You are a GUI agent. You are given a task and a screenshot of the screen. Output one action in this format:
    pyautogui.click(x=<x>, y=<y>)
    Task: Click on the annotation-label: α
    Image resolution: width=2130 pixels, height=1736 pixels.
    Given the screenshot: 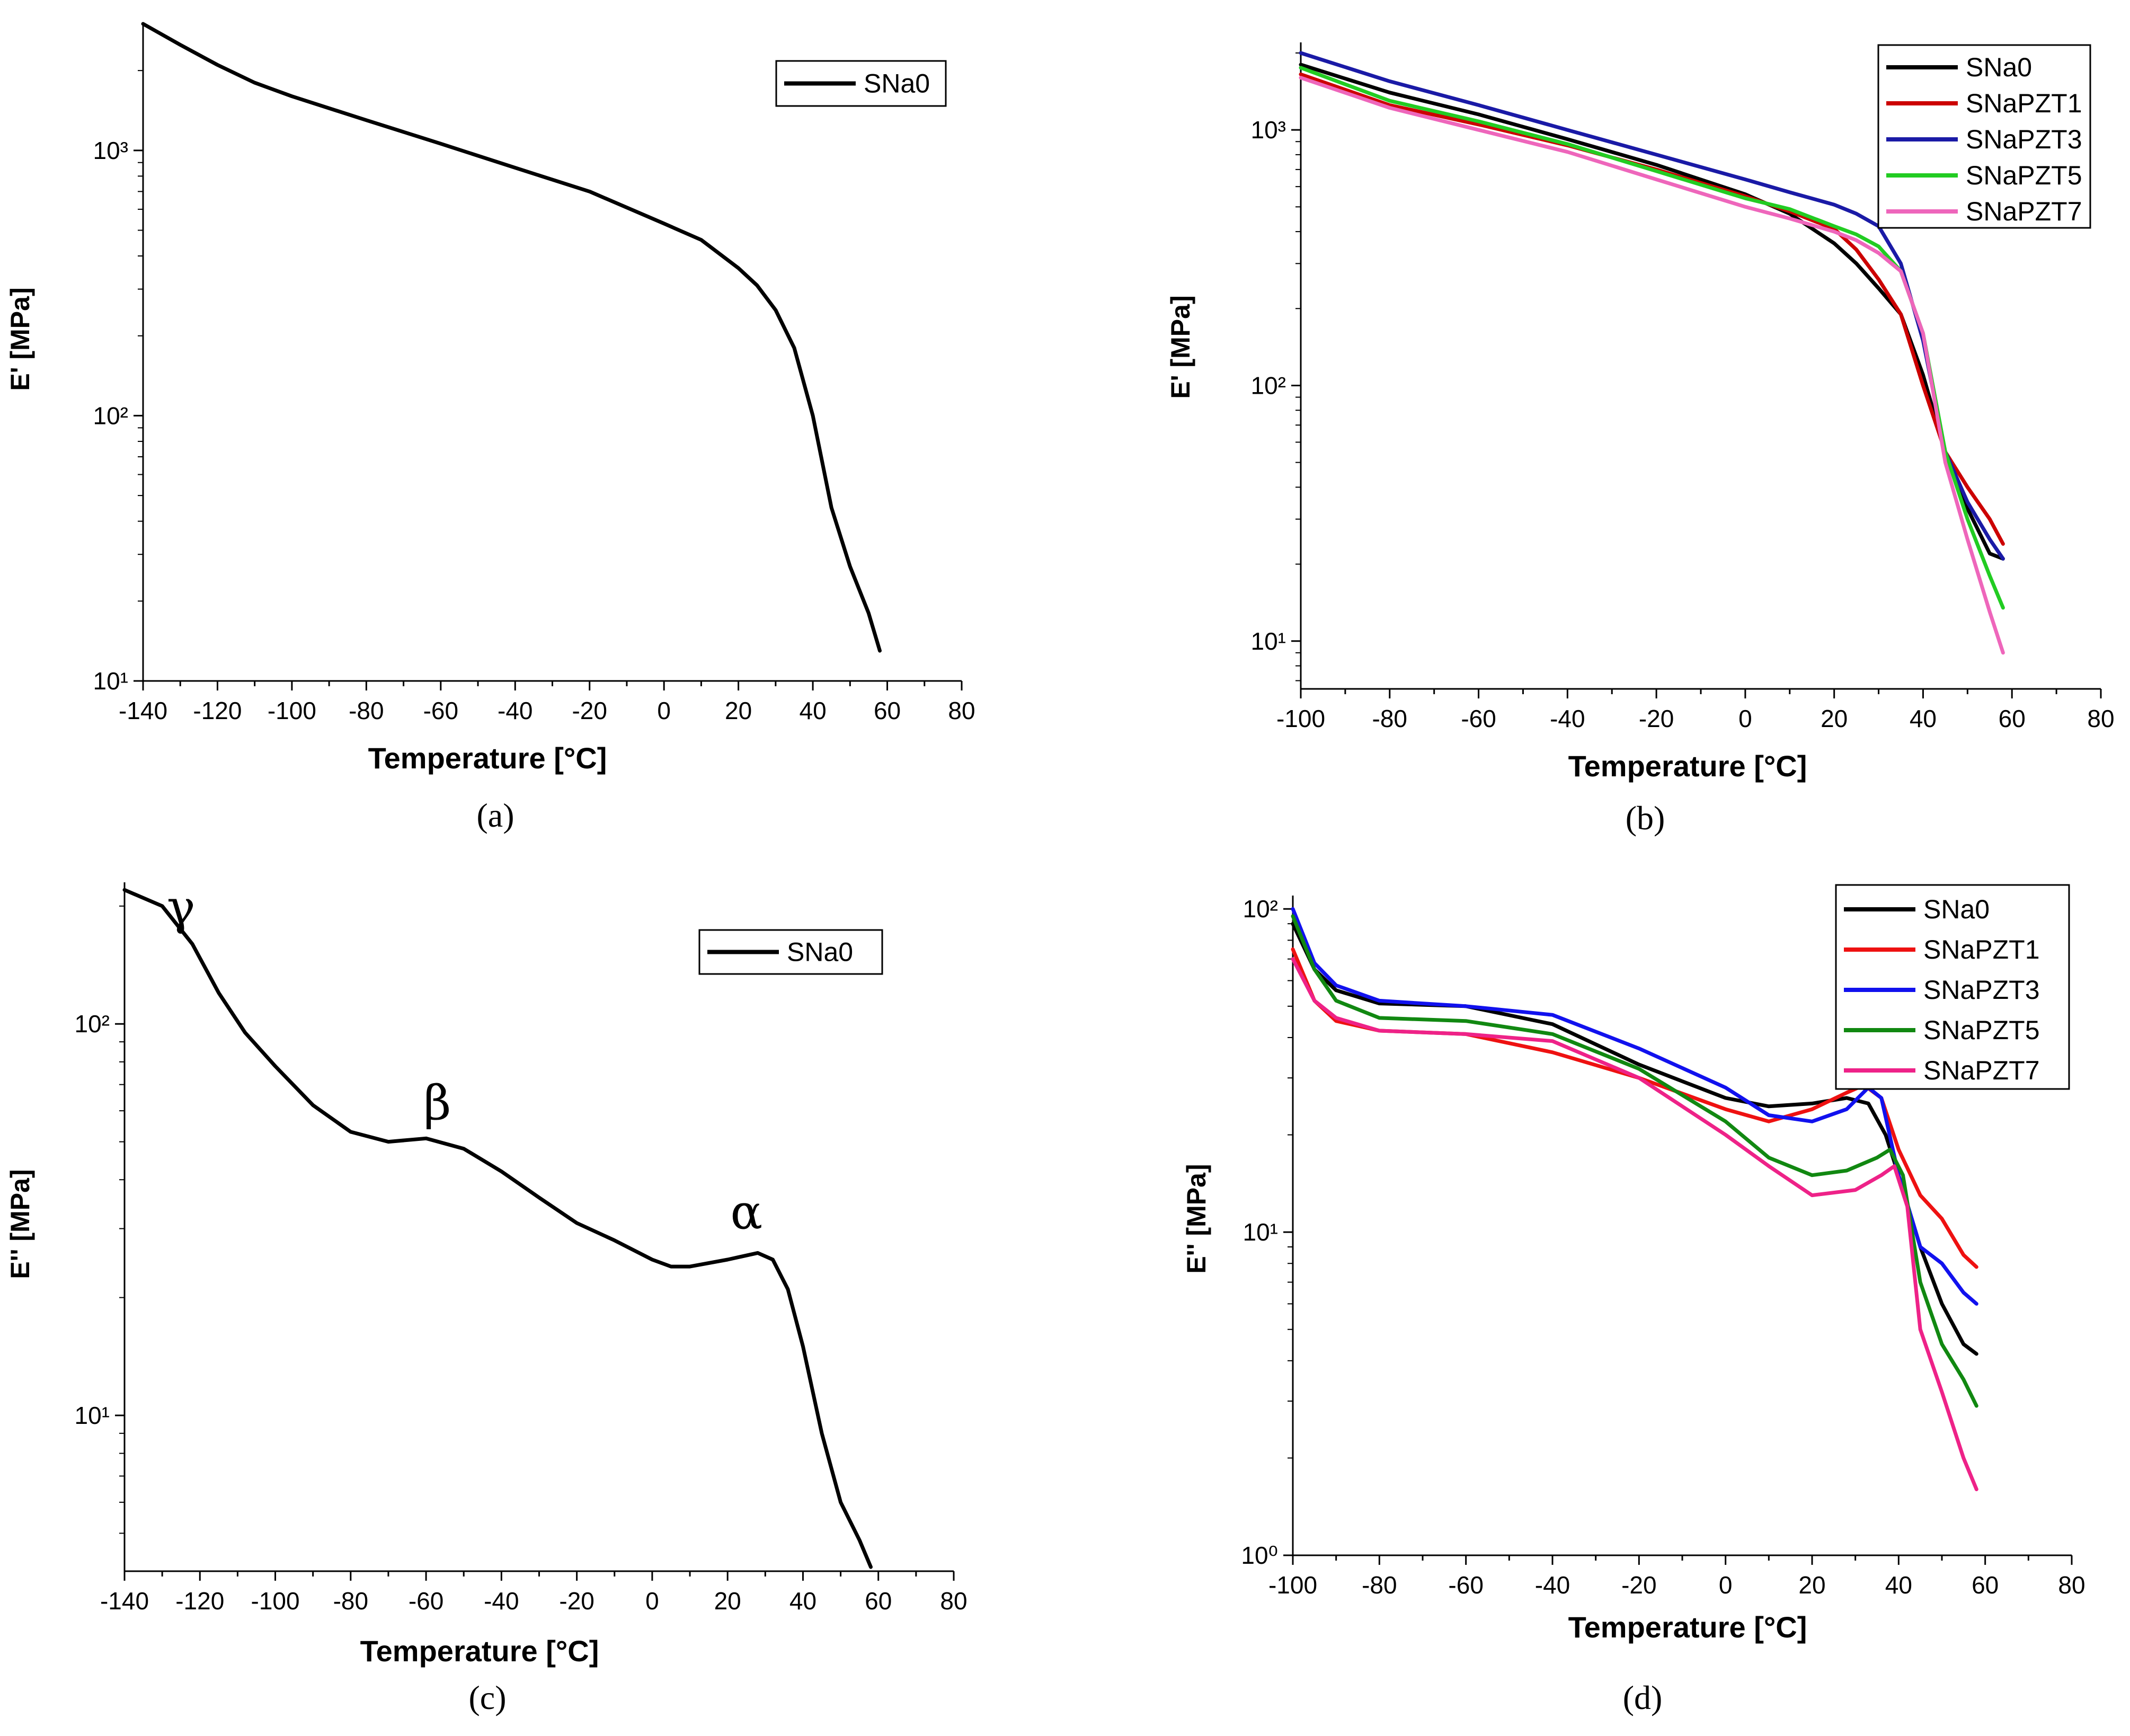 What is the action you would take?
    pyautogui.click(x=746, y=1213)
    